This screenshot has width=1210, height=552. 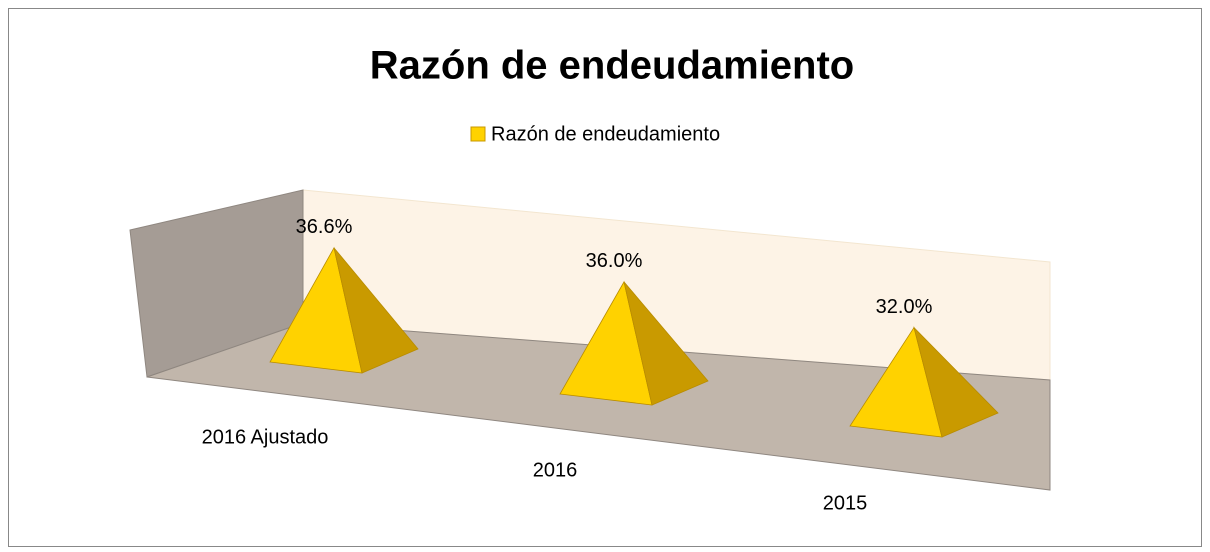 What do you see at coordinates (265, 437) in the screenshot?
I see `x-tick-label: 2016 Ajustado` at bounding box center [265, 437].